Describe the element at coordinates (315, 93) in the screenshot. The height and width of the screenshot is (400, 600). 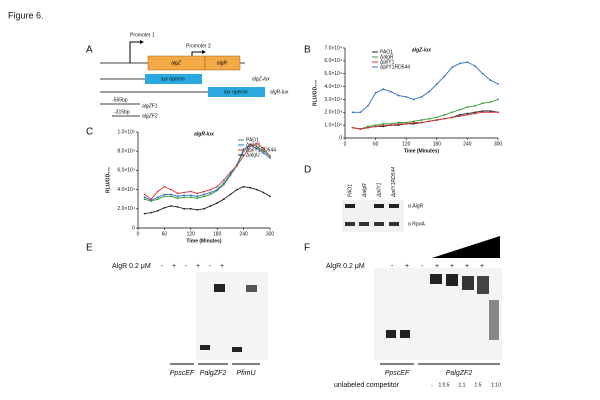
I see `y-axis-label: RLU/OD₆₀₀` at that location.